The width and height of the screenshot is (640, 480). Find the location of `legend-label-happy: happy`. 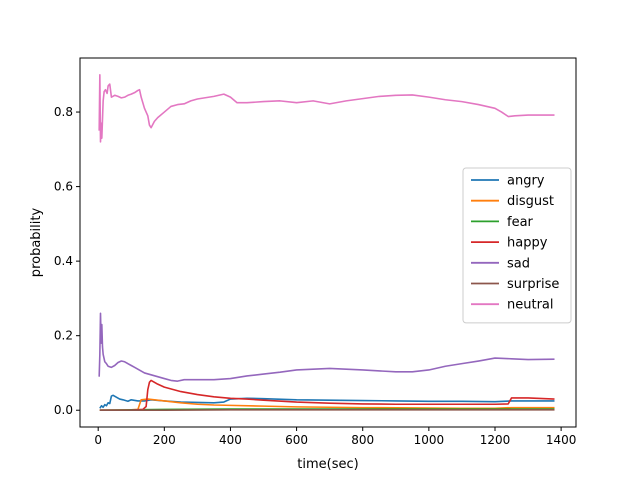

legend-label-happy: happy is located at coordinates (527, 243).